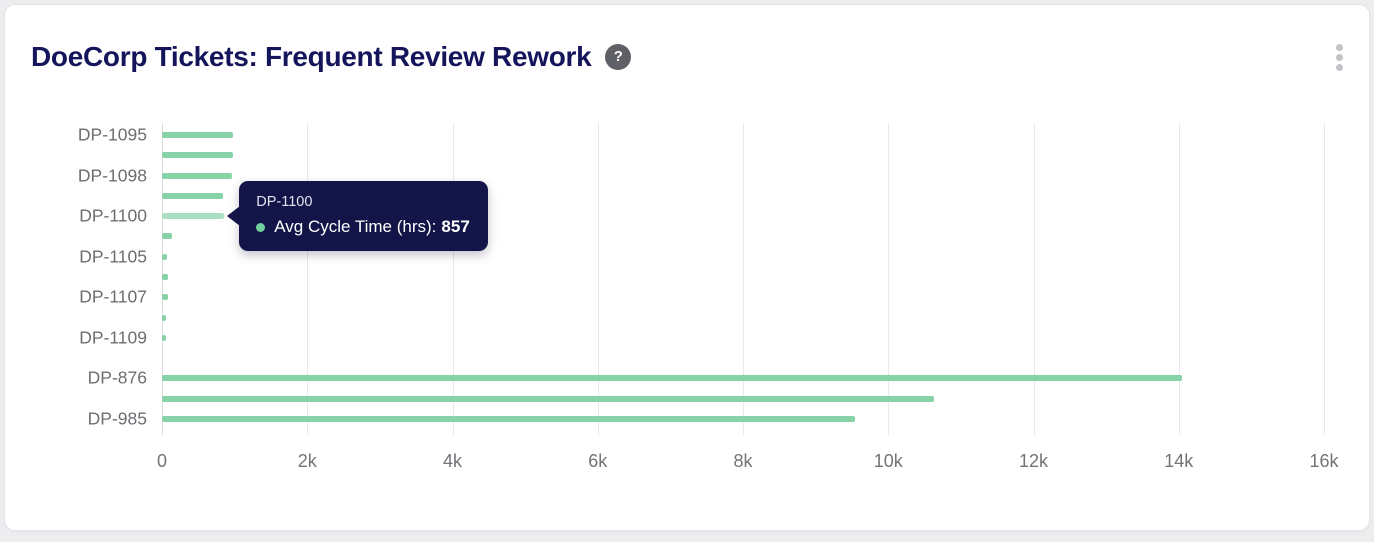 Image resolution: width=1374 pixels, height=542 pixels. I want to click on bar-row-DP-1098: DP-1098, so click(701, 175).